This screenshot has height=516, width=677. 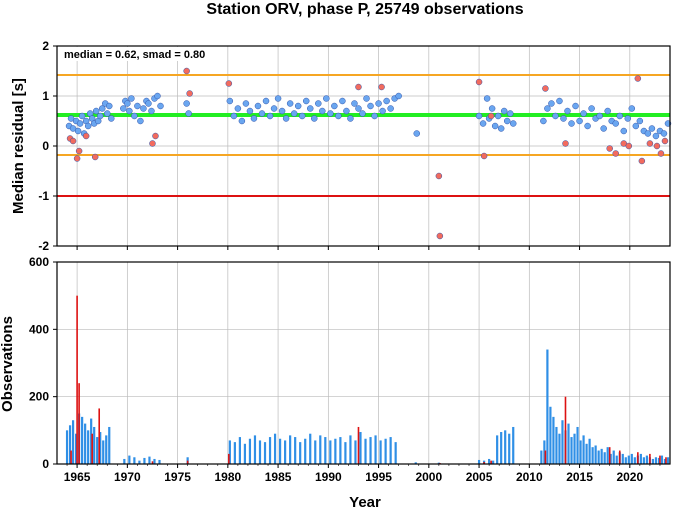 I want to click on residual-y-ticks: -2 -1 0 1 2, so click(x=47, y=146).